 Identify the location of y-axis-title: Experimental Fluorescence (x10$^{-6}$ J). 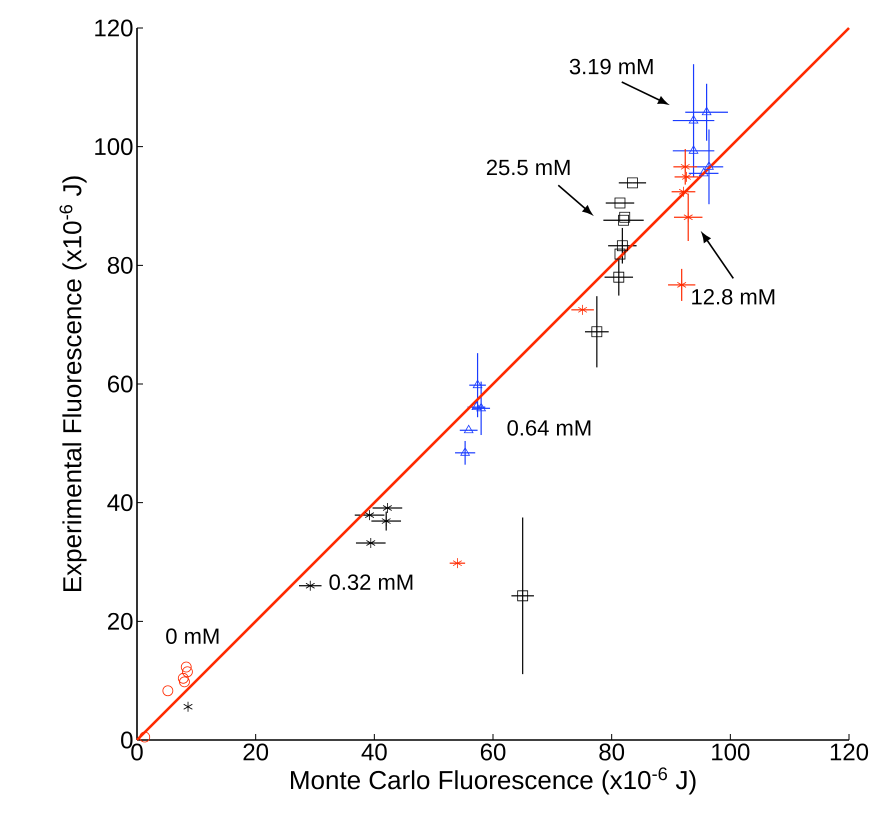
(73, 384).